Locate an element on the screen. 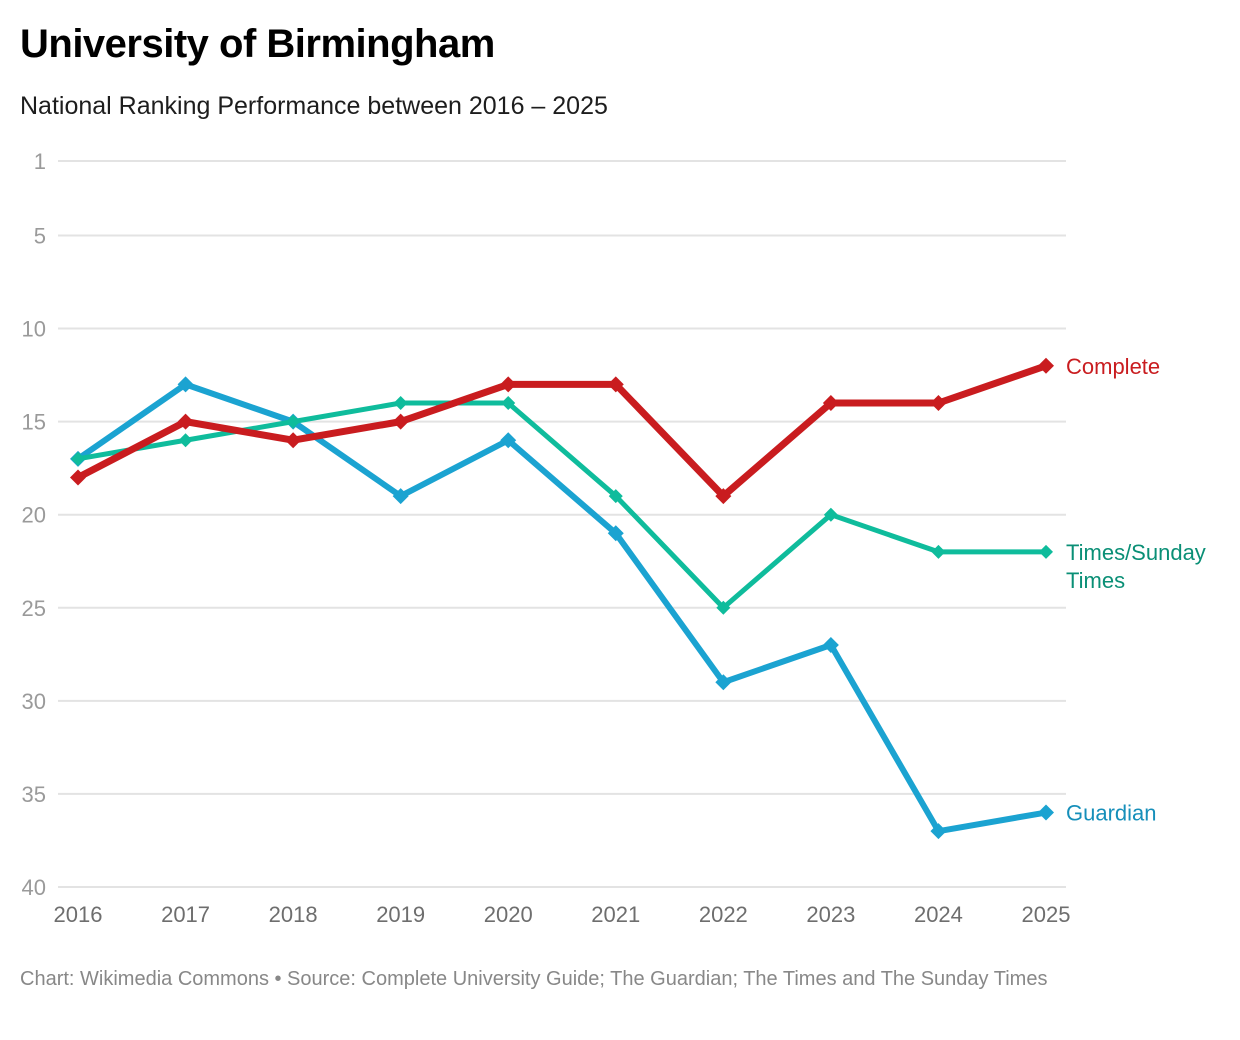  y-tick-label: 10 is located at coordinates (34, 329).